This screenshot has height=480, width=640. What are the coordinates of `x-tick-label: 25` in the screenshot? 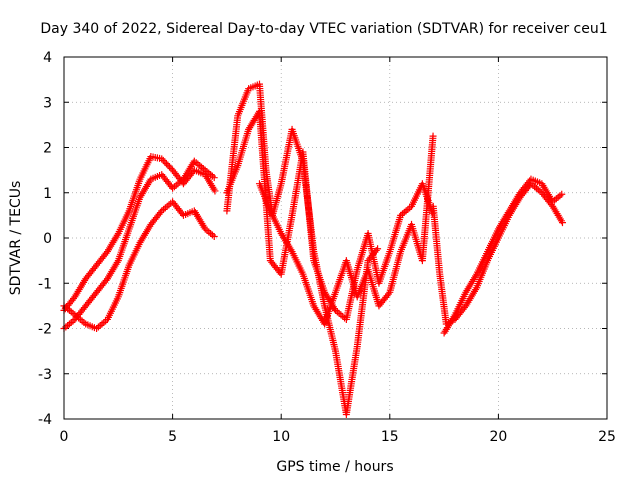 It's located at (607, 437).